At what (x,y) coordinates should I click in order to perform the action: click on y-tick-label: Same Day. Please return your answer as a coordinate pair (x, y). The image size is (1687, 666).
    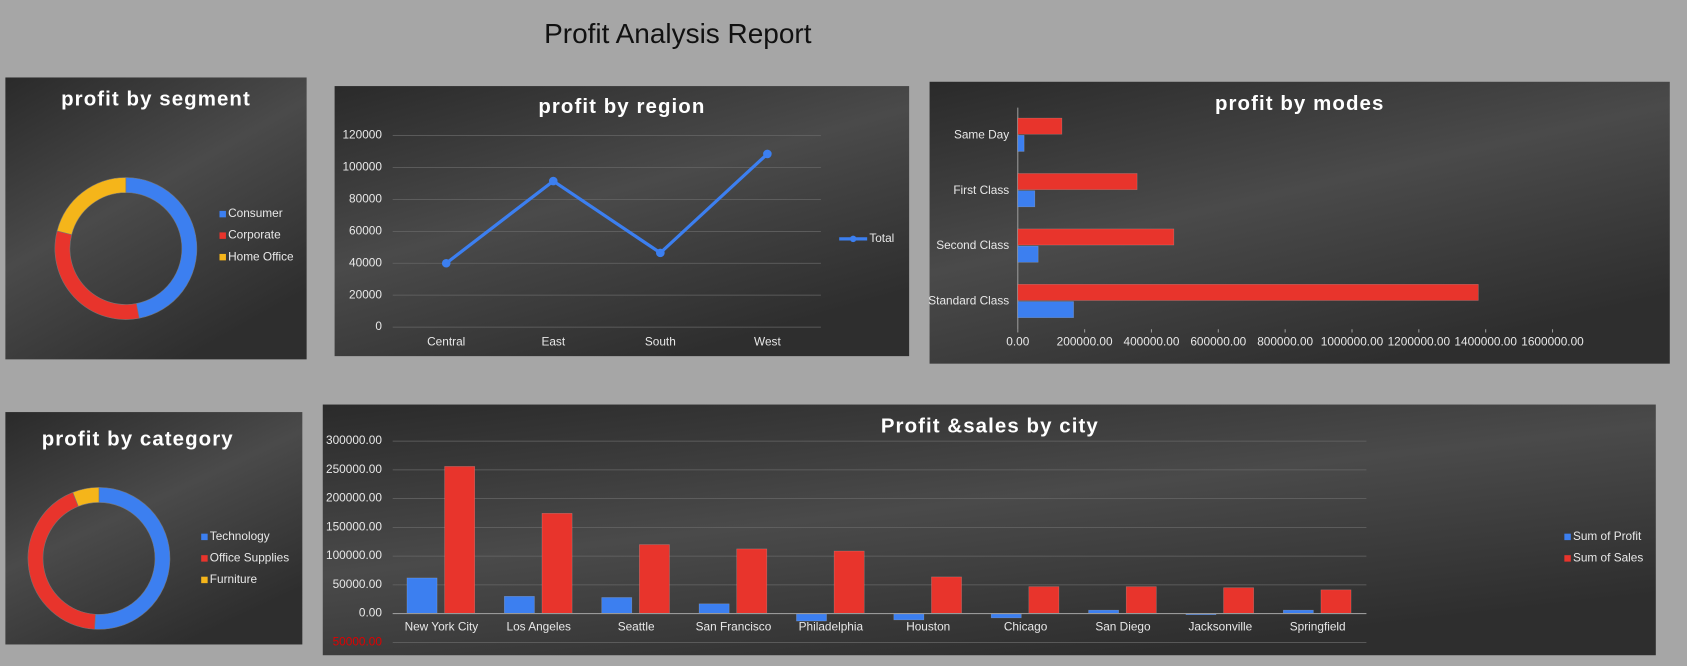
    Looking at the image, I should click on (981, 134).